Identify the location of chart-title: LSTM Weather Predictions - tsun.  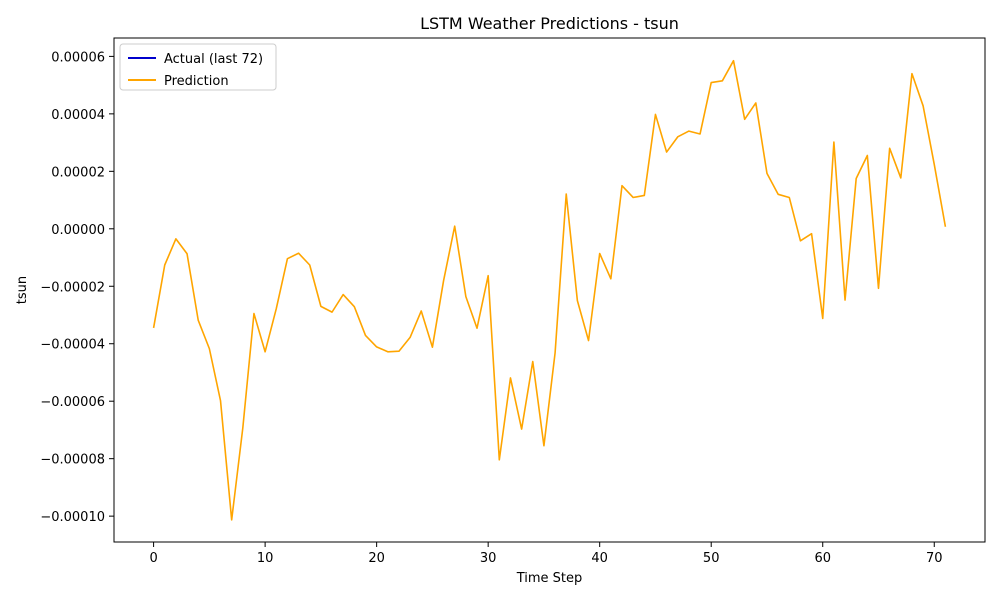
(549, 23).